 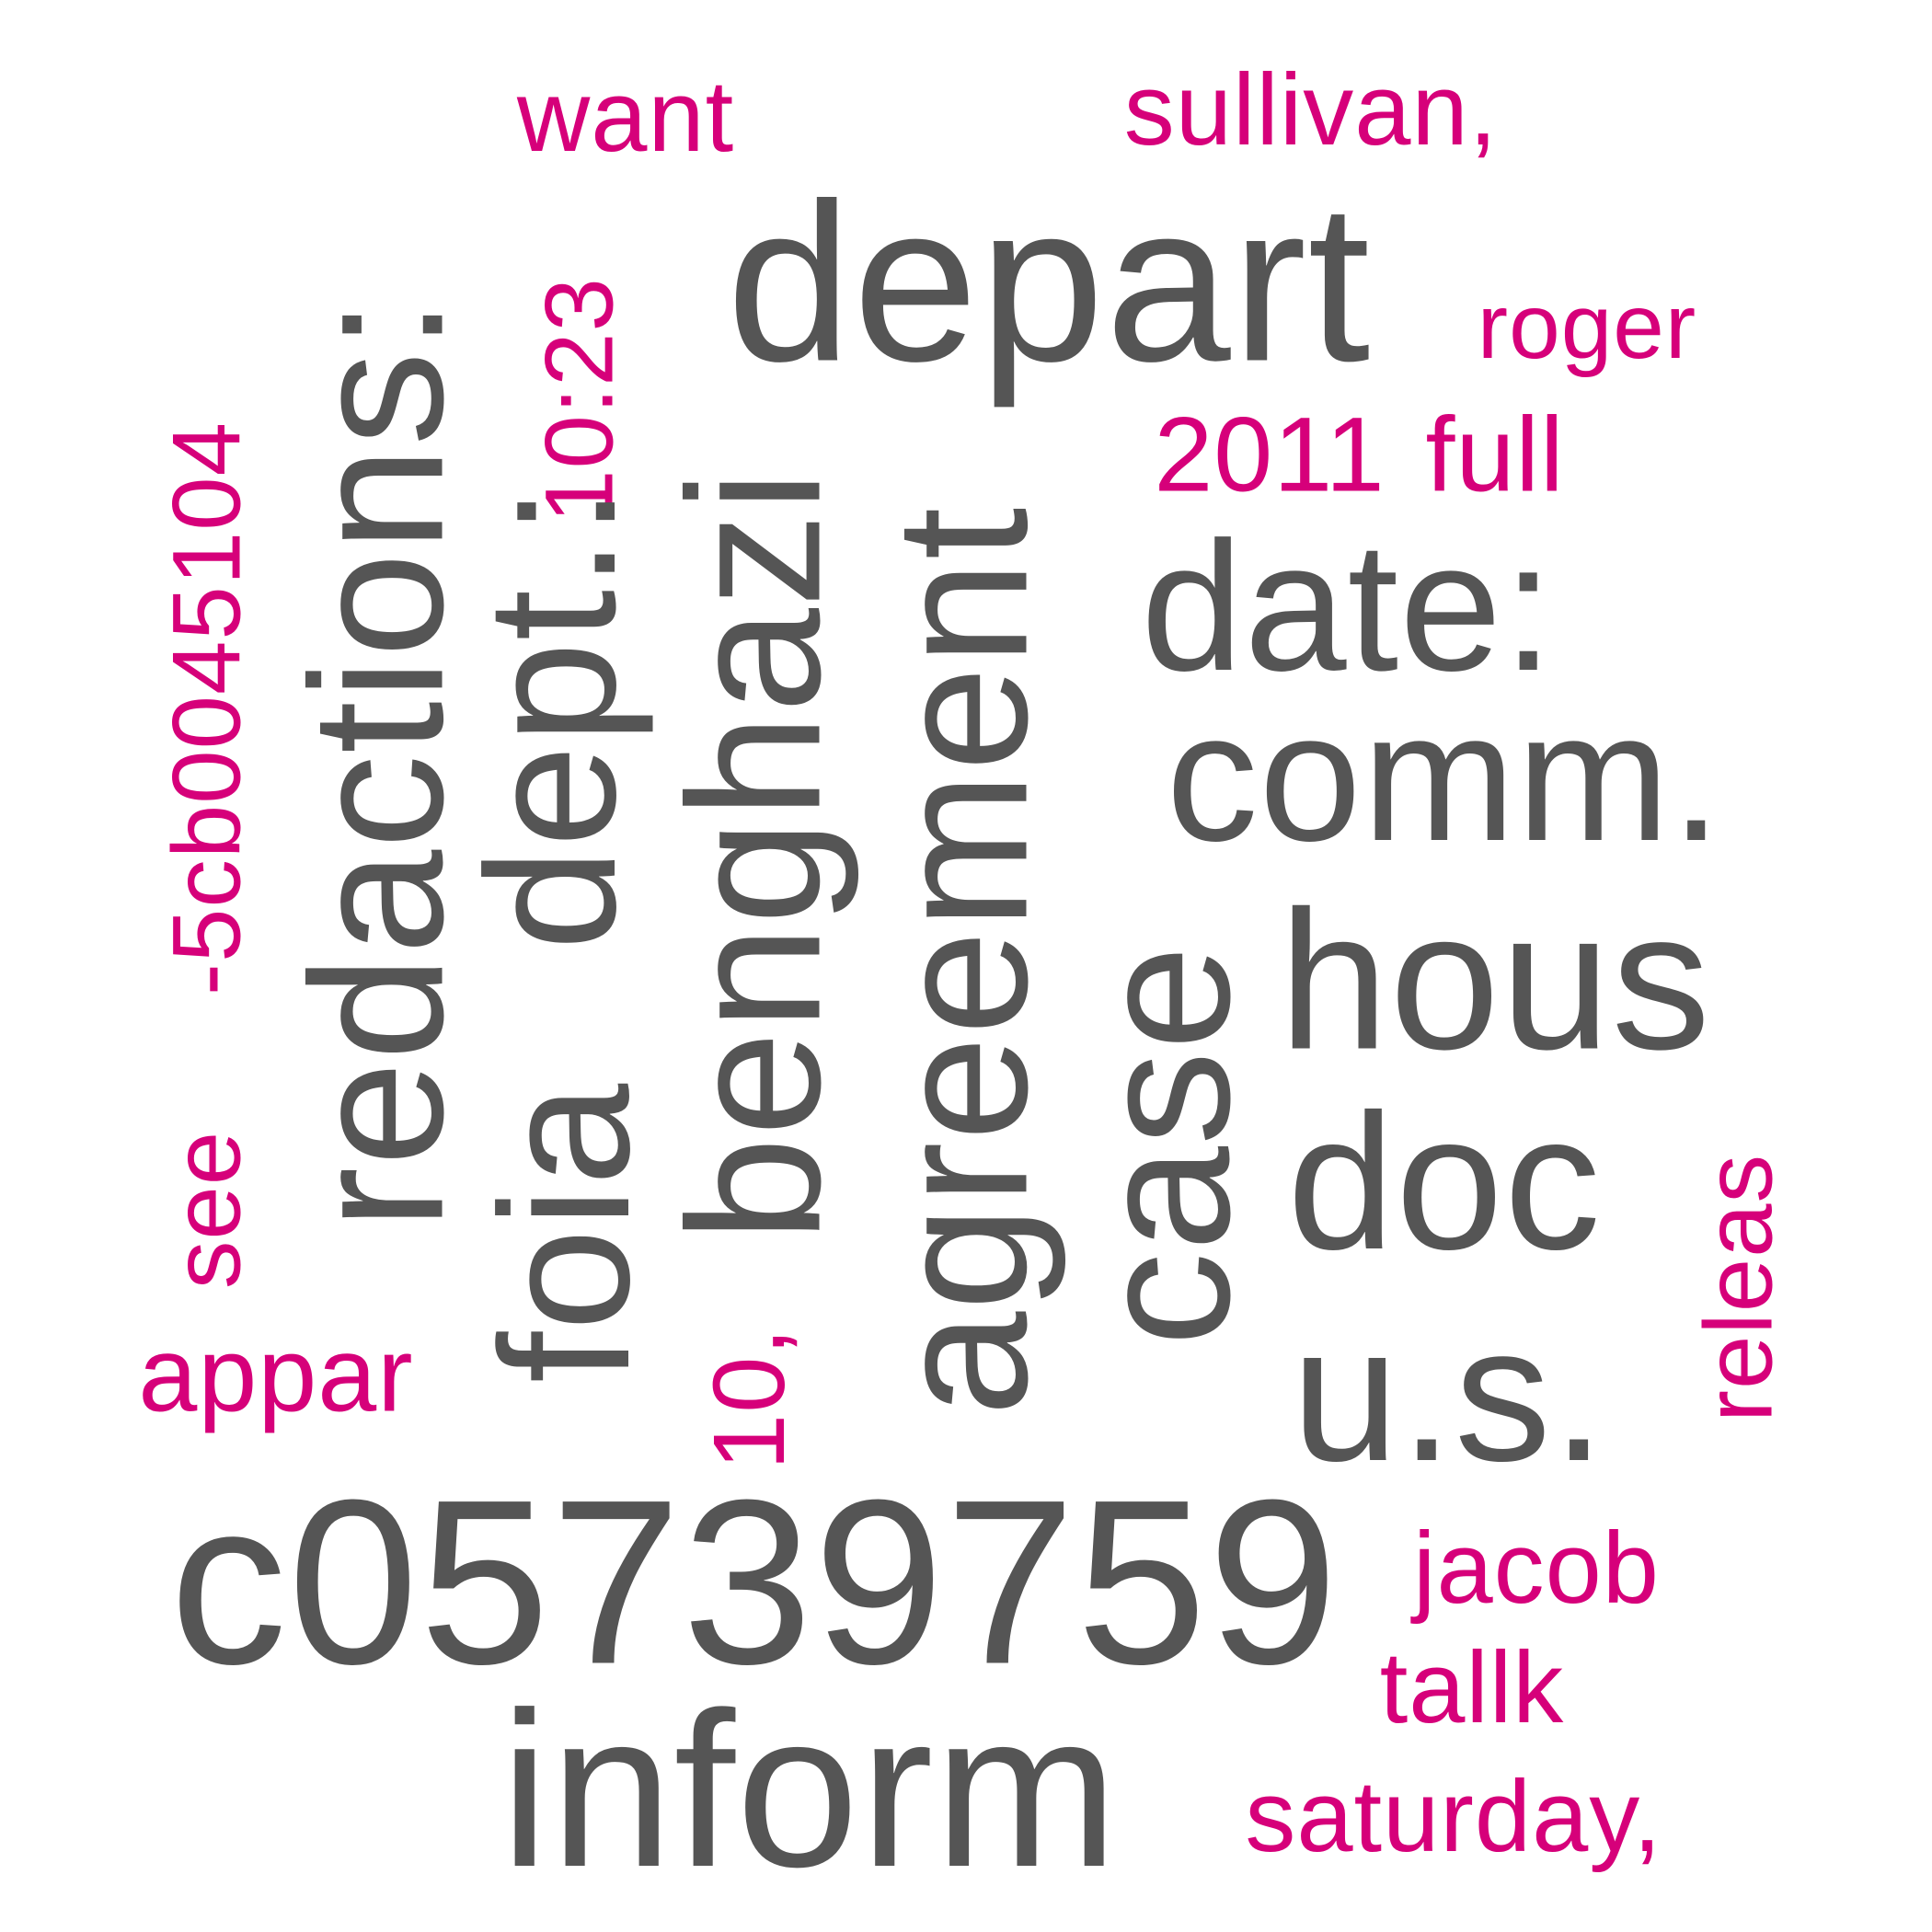 What do you see at coordinates (207, 708) in the screenshot?
I see `word-doc-code: -5cb0045104` at bounding box center [207, 708].